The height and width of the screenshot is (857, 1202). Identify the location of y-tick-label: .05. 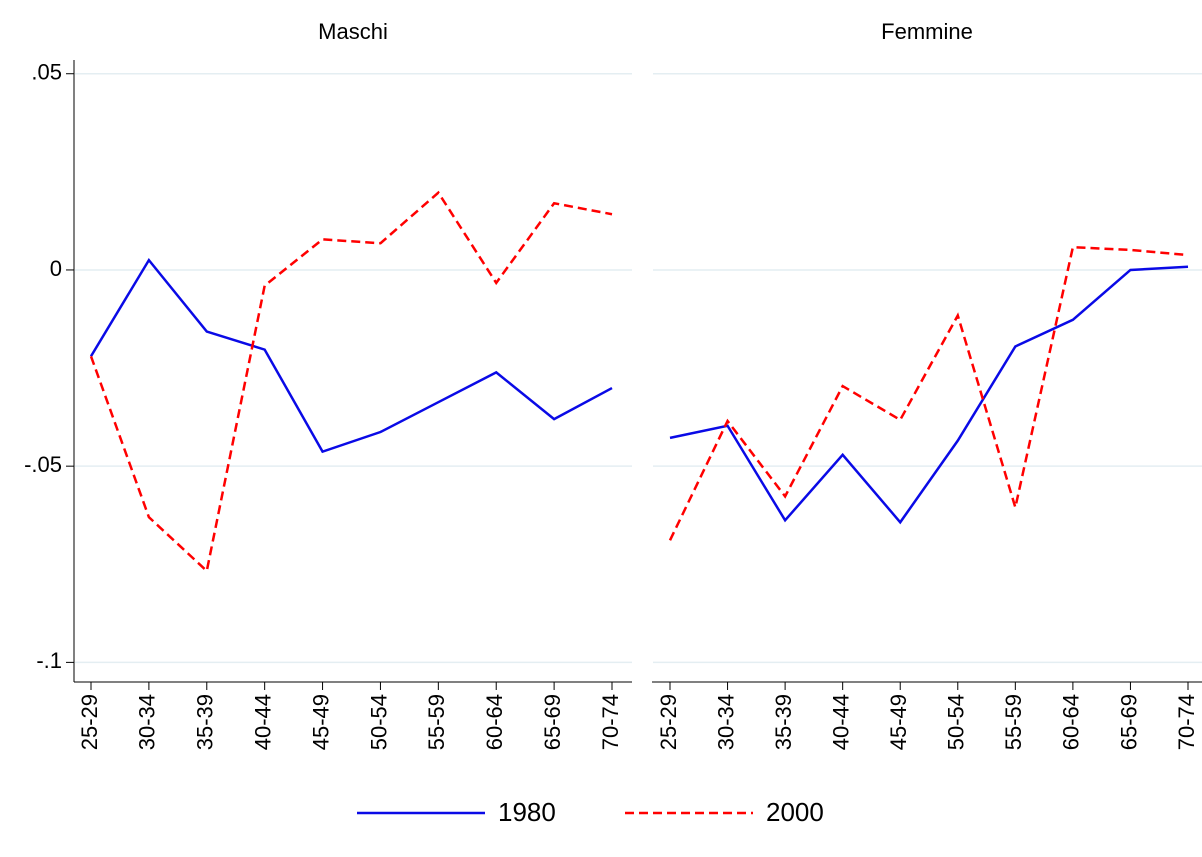
(46, 72).